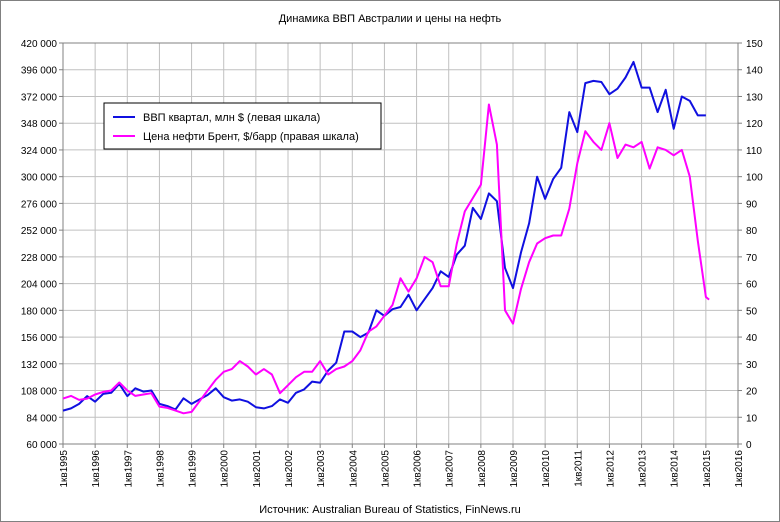 The image size is (780, 522). I want to click on x-tick-label: 1кв2013, so click(643, 469).